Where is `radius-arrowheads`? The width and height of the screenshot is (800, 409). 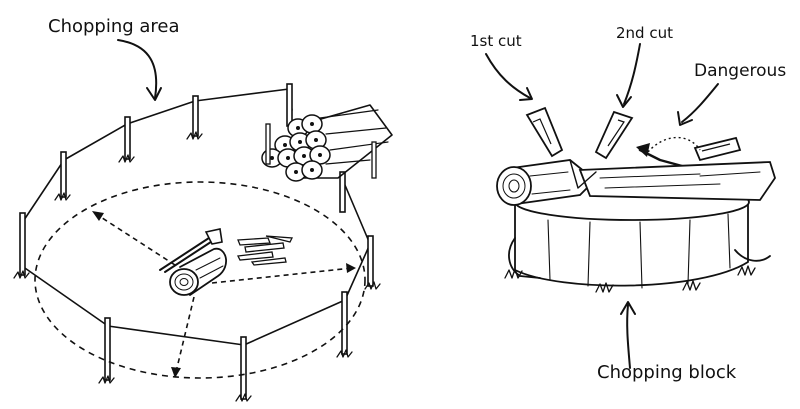
radius-arrowheads is located at coordinates (224, 294).